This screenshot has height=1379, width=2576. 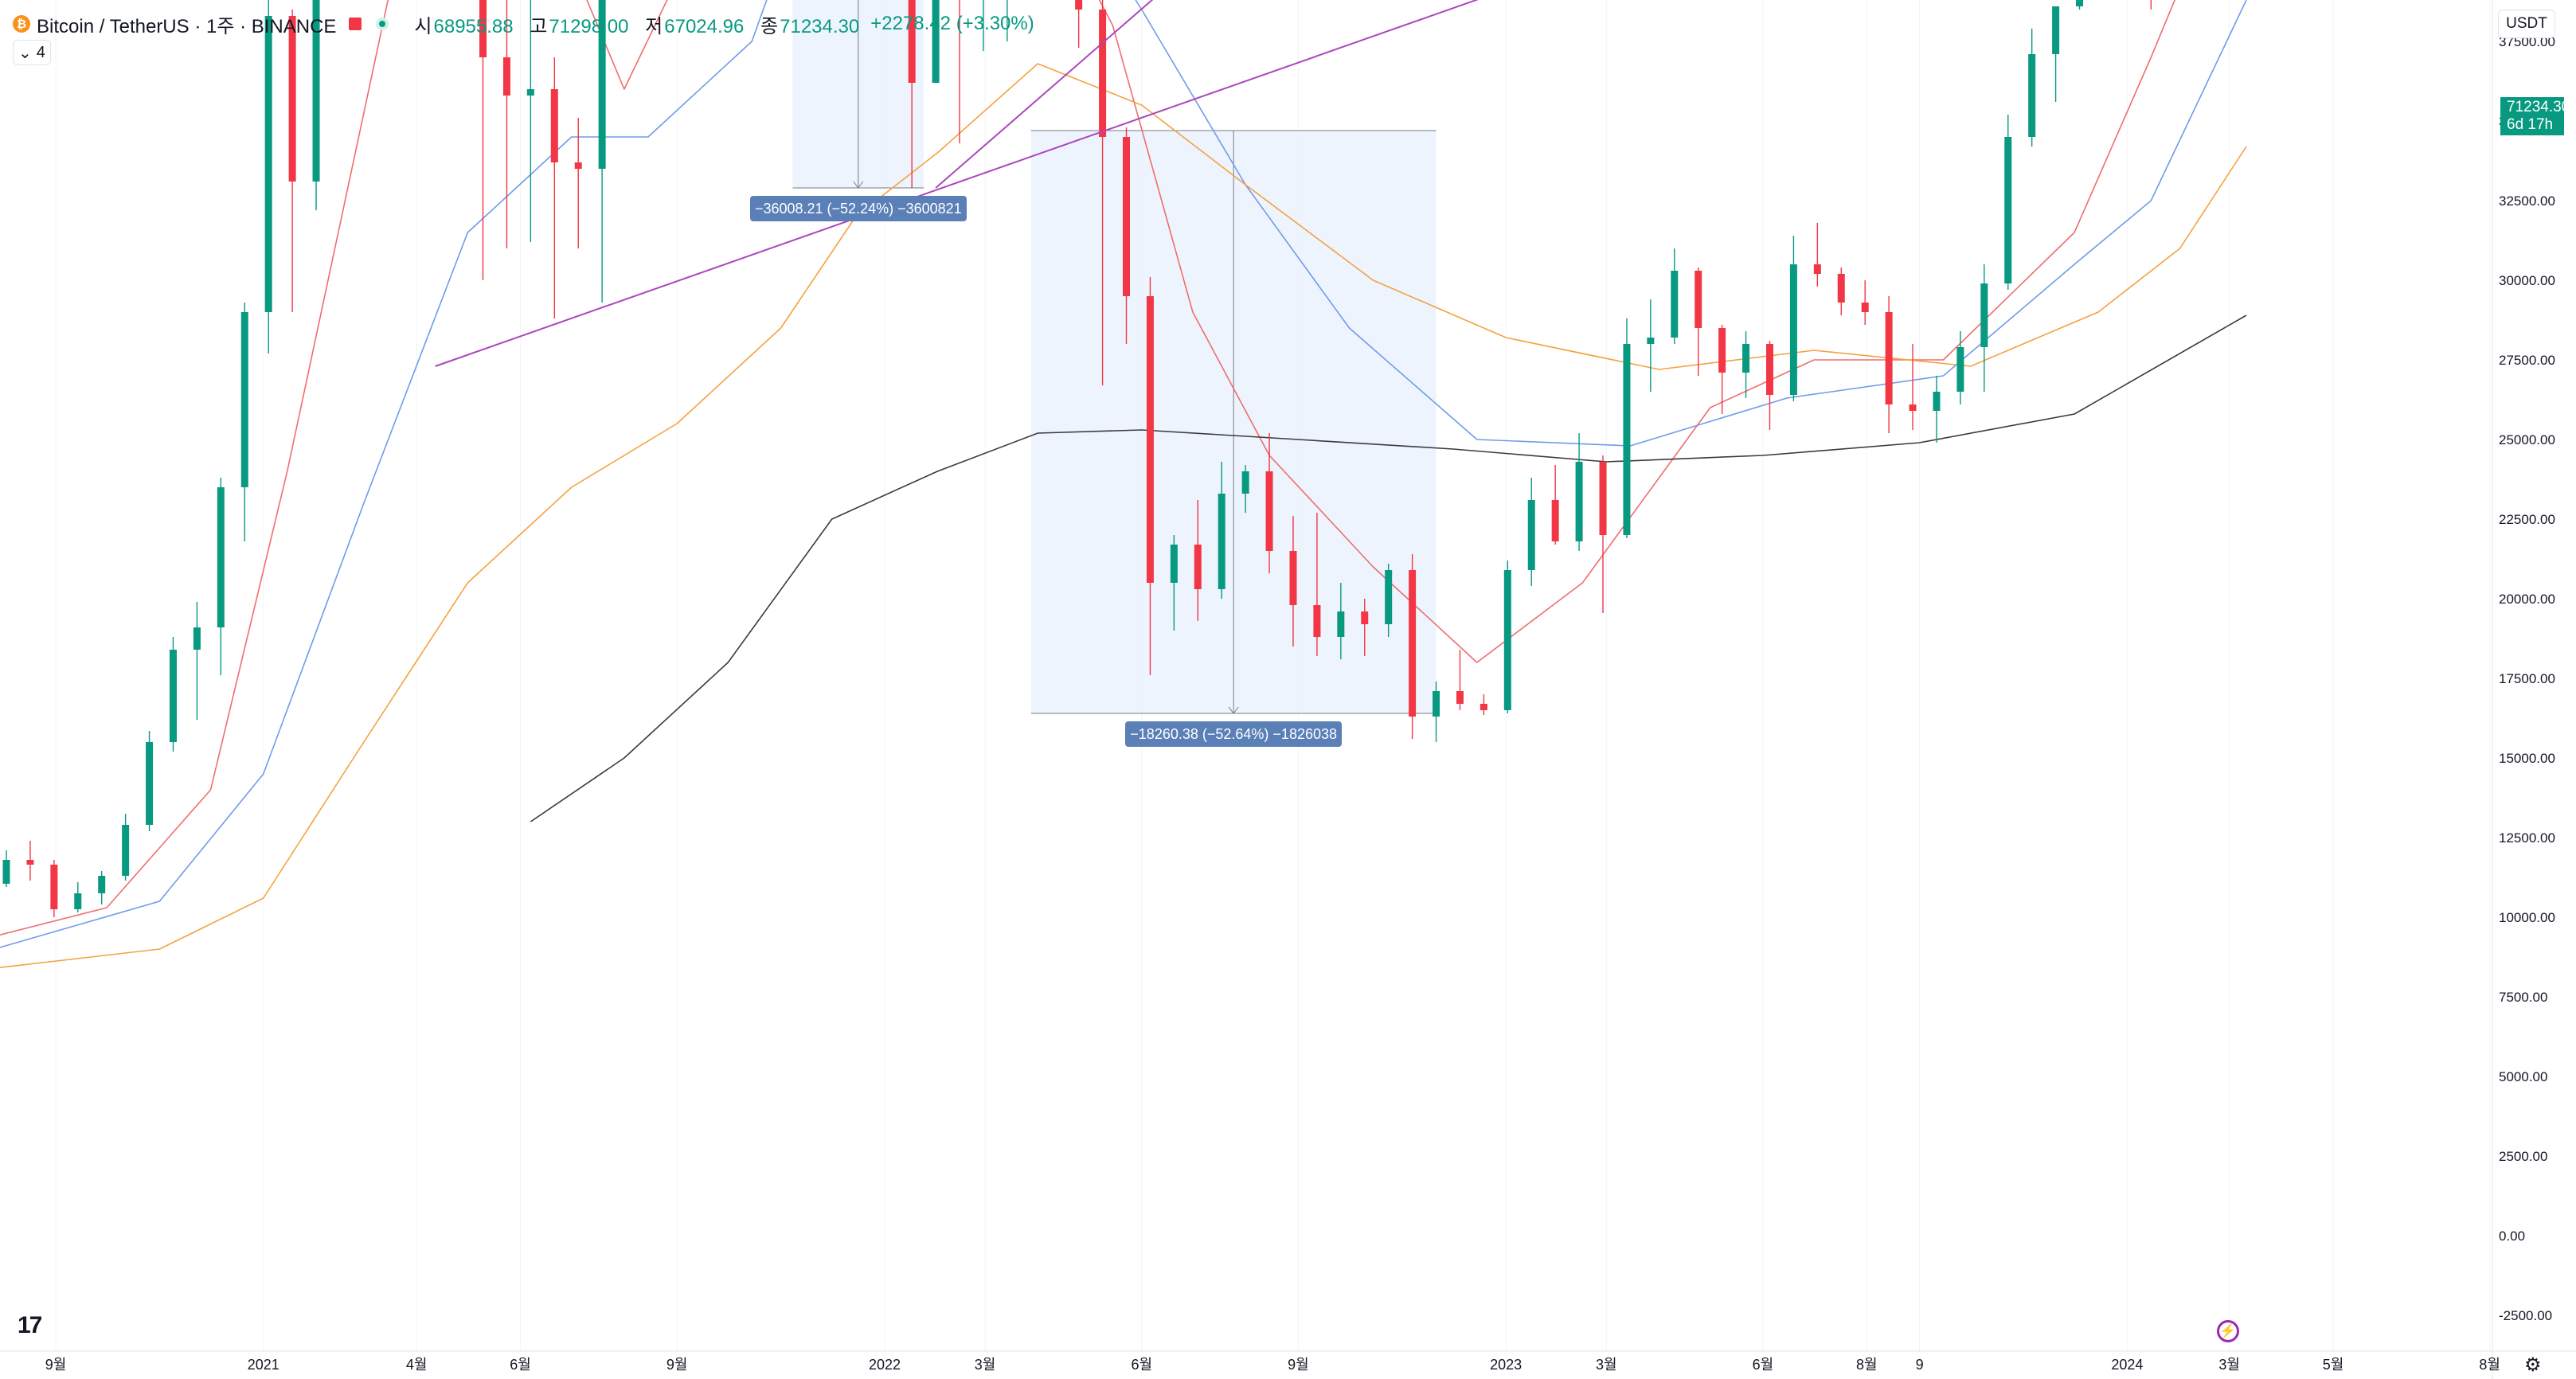 What do you see at coordinates (2512, 1236) in the screenshot?
I see `price-tick-label: 0.00` at bounding box center [2512, 1236].